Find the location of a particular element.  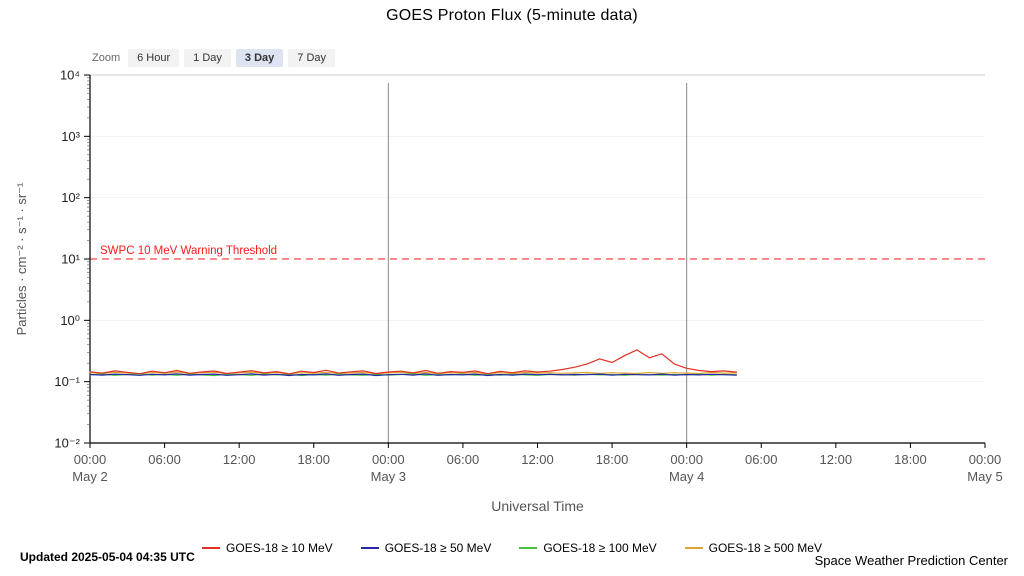

svg-text: SWPC 10 MeV Warning Threshold is located at coordinates (188, 251).